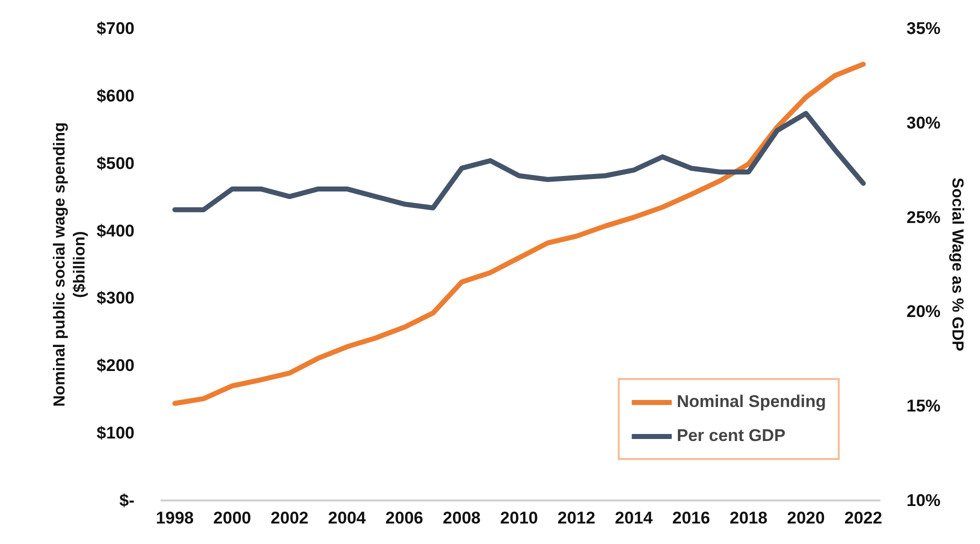 The height and width of the screenshot is (544, 980). What do you see at coordinates (691, 518) in the screenshot?
I see `x-tick-label: 2016` at bounding box center [691, 518].